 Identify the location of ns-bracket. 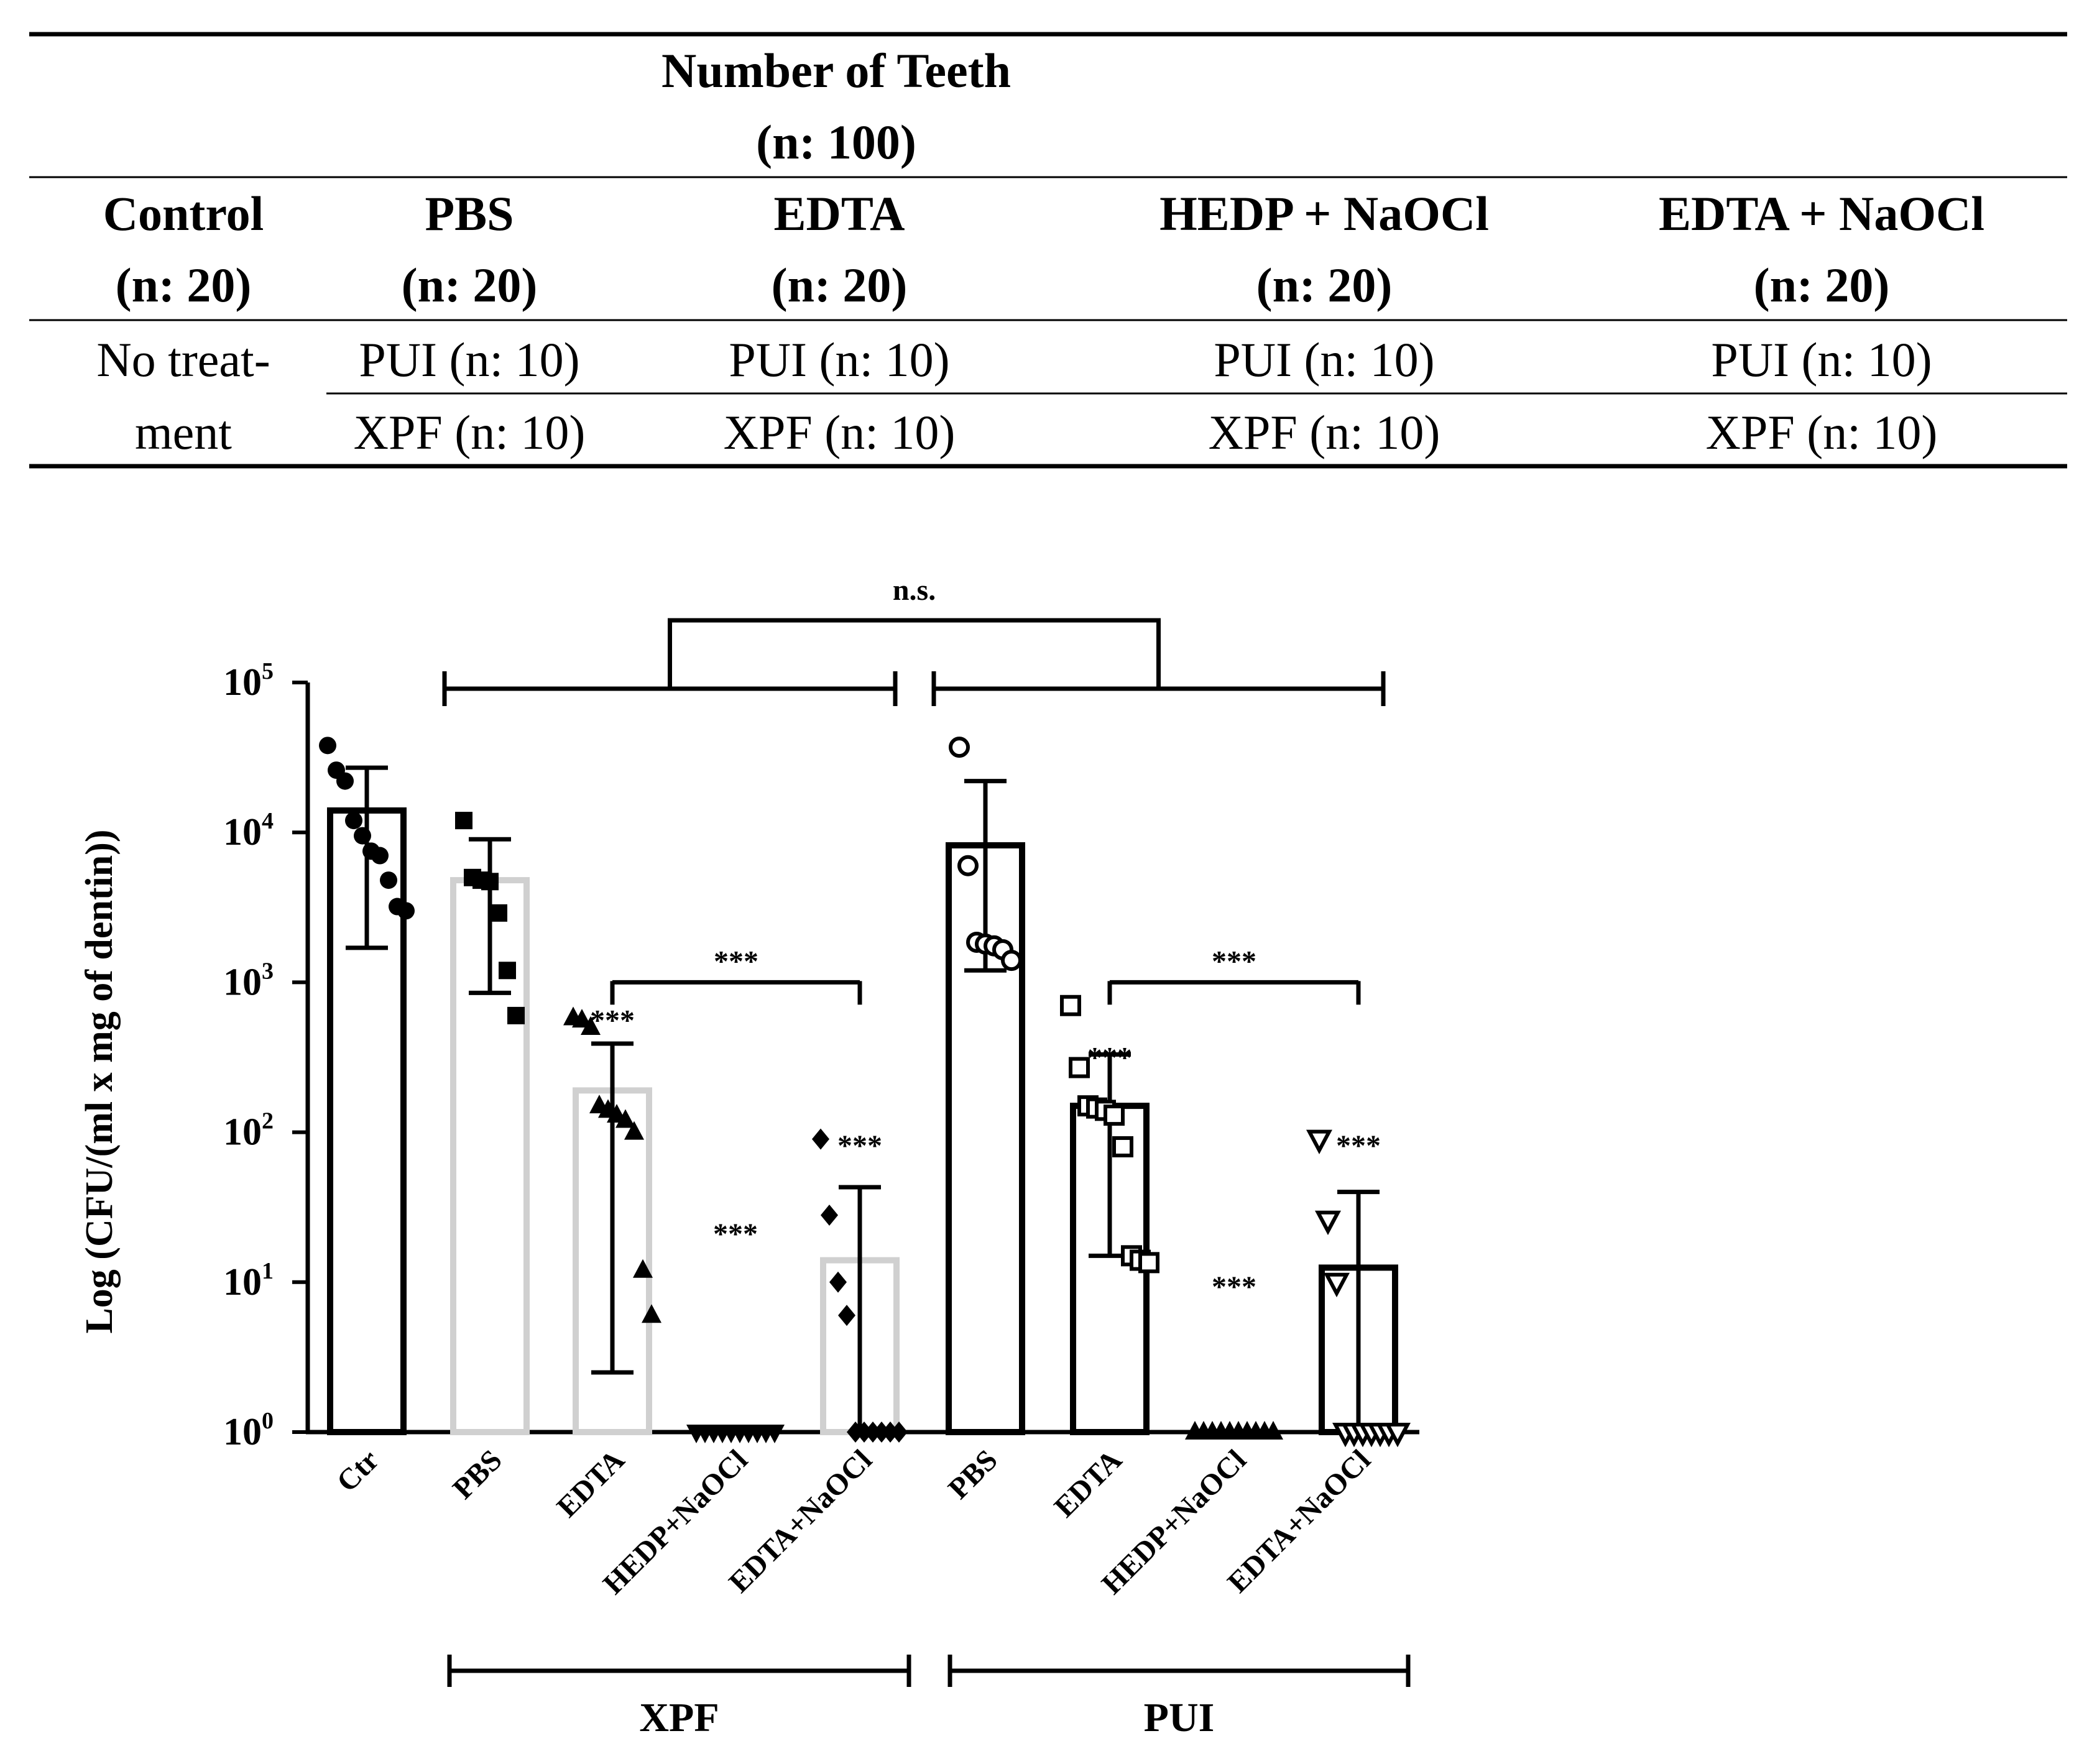
(914, 653).